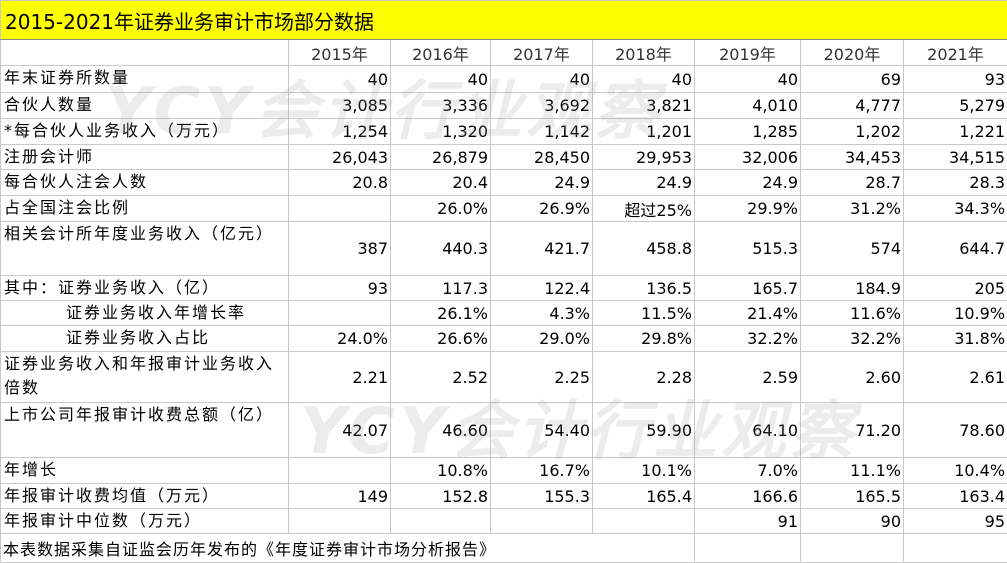  What do you see at coordinates (440, 208) in the screenshot?
I see `value-cell: 26.0%` at bounding box center [440, 208].